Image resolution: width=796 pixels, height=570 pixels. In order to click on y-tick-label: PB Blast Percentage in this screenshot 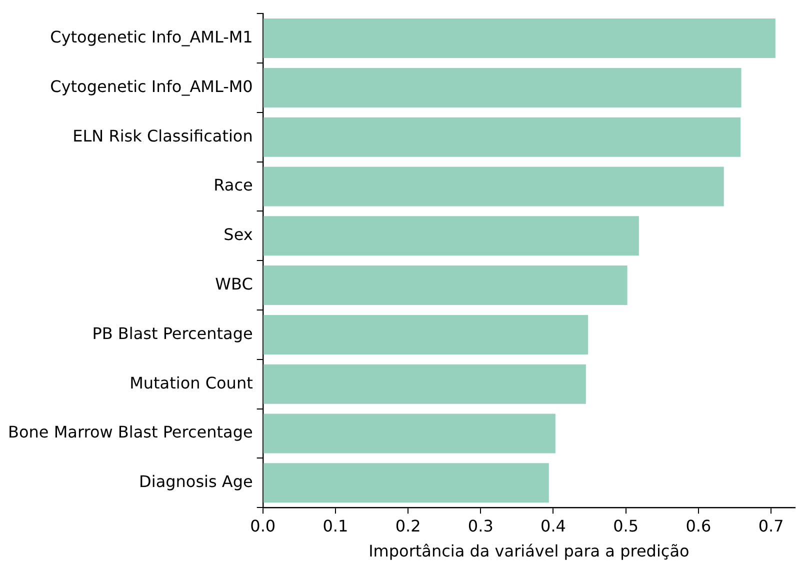, I will do `click(172, 333)`.